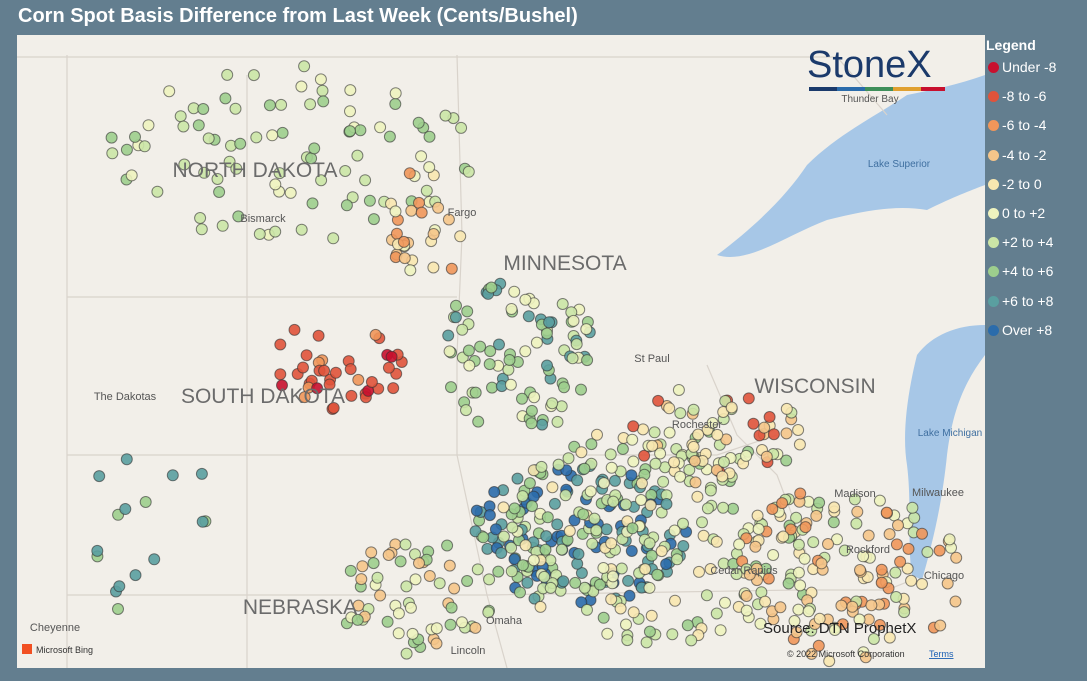 The image size is (1087, 681). What do you see at coordinates (1036, 219) in the screenshot?
I see `legend-item: 0 to +2` at bounding box center [1036, 219].